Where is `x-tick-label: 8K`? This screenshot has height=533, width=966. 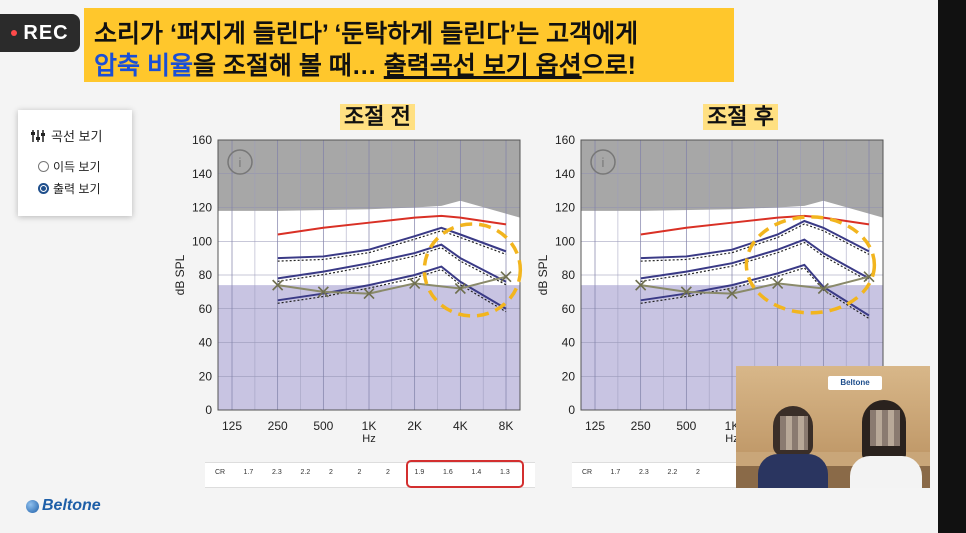
x-tick-label: 8K is located at coordinates (506, 426).